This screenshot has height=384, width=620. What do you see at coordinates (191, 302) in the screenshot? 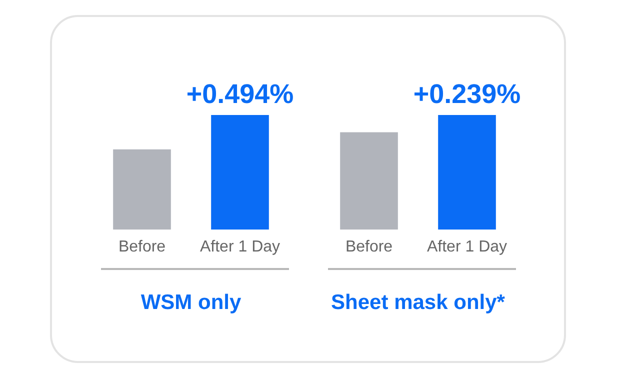
I see `x-axis-title: WSM only` at bounding box center [191, 302].